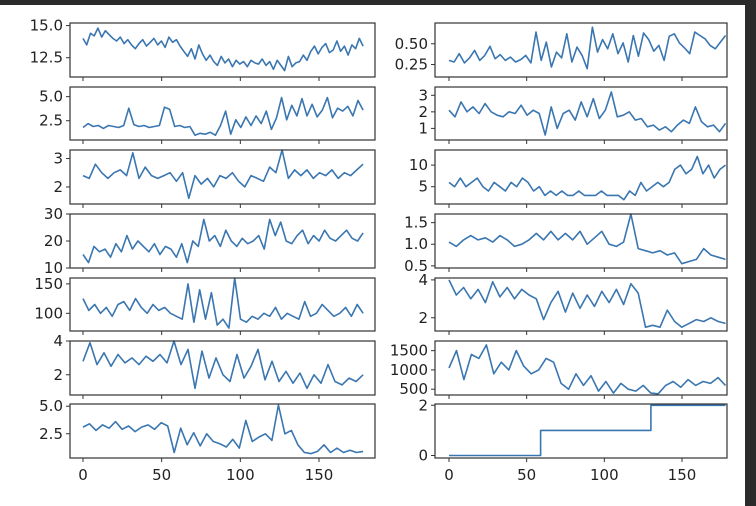 The width and height of the screenshot is (756, 506). I want to click on y-tick-label: 1000, so click(409, 370).